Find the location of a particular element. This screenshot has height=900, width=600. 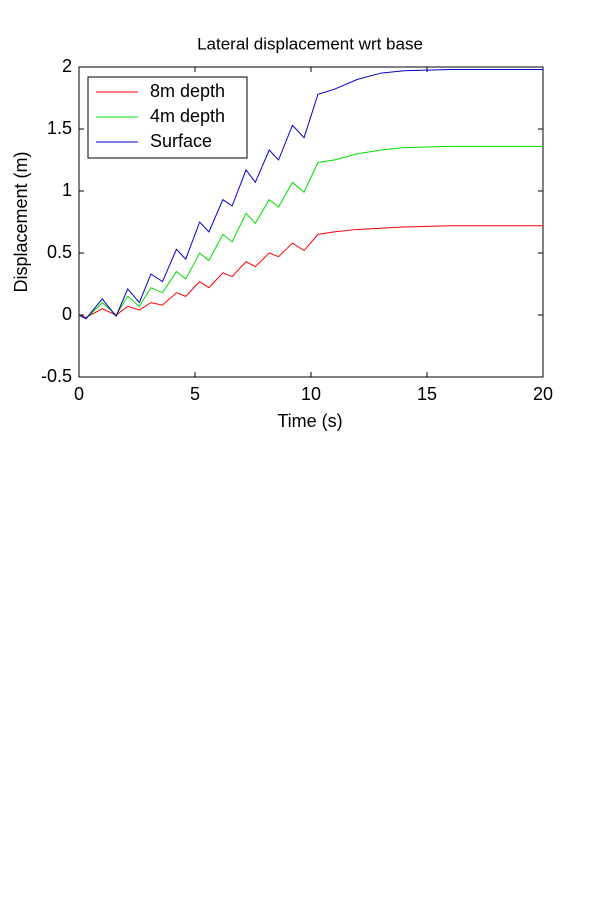

y-tick-label: 1.5 is located at coordinates (59, 128).